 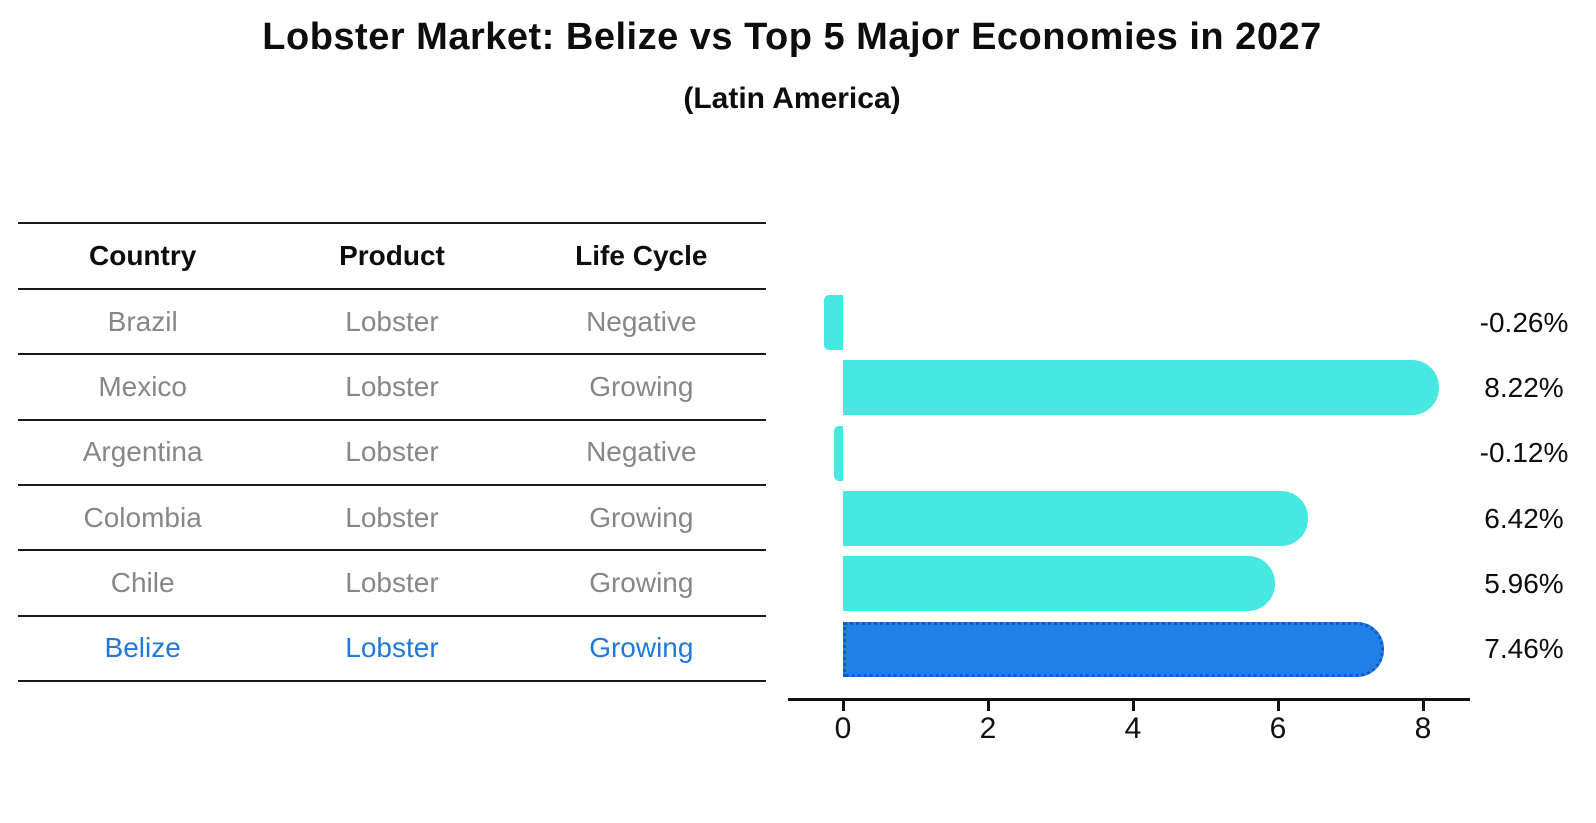 What do you see at coordinates (1278, 728) in the screenshot?
I see `x-axis-tick-label-6: 6` at bounding box center [1278, 728].